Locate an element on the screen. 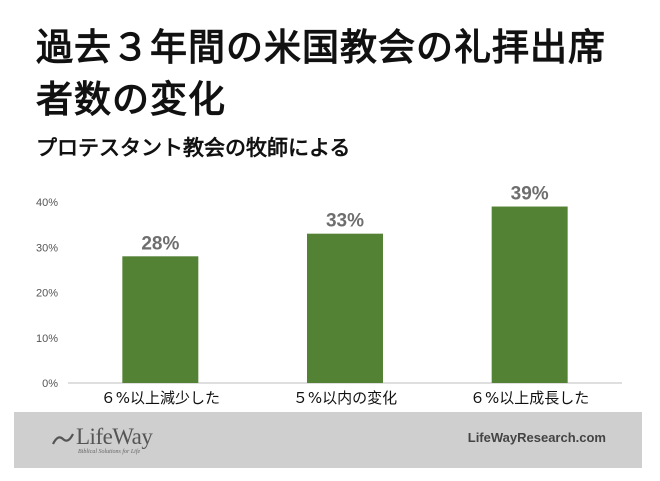  bar-data-label: 28% is located at coordinates (160, 243).